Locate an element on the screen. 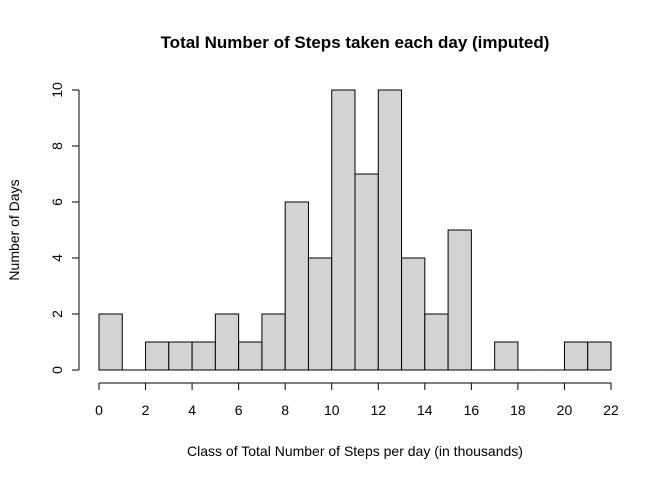 The image size is (672, 480). x-tick-label: 12 is located at coordinates (378, 410).